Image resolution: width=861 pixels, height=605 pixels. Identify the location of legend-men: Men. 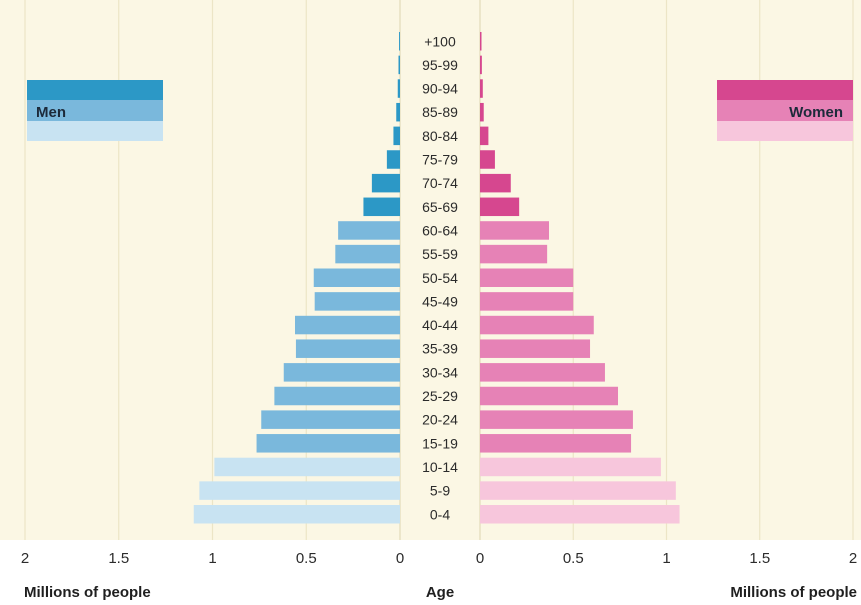
(95, 110).